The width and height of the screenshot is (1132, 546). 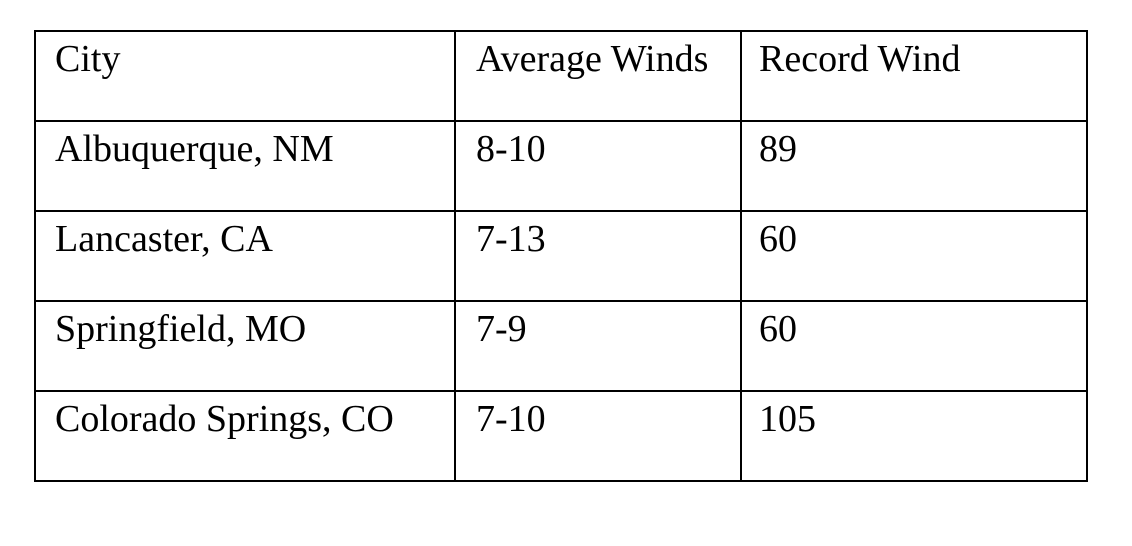 I want to click on cell-average-winds: 7-10, so click(x=598, y=436).